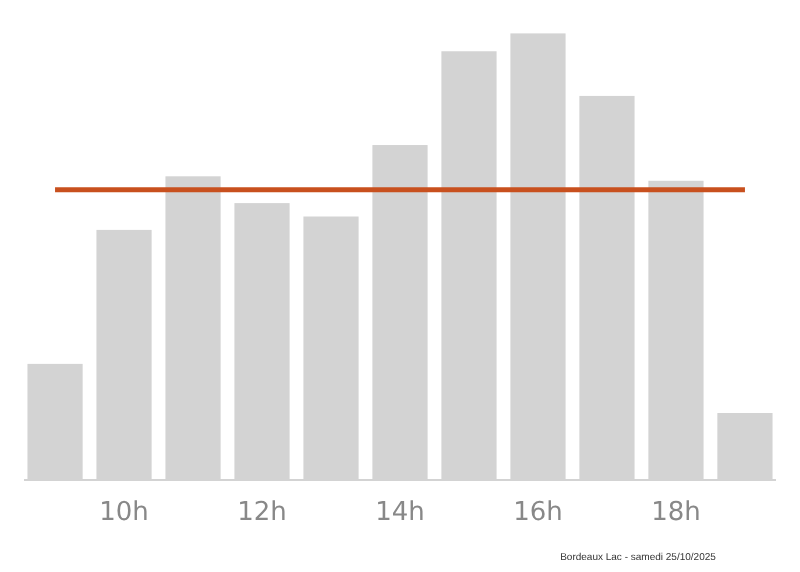 Image resolution: width=800 pixels, height=572 pixels. What do you see at coordinates (262, 513) in the screenshot?
I see `x-tick-label: 12h` at bounding box center [262, 513].